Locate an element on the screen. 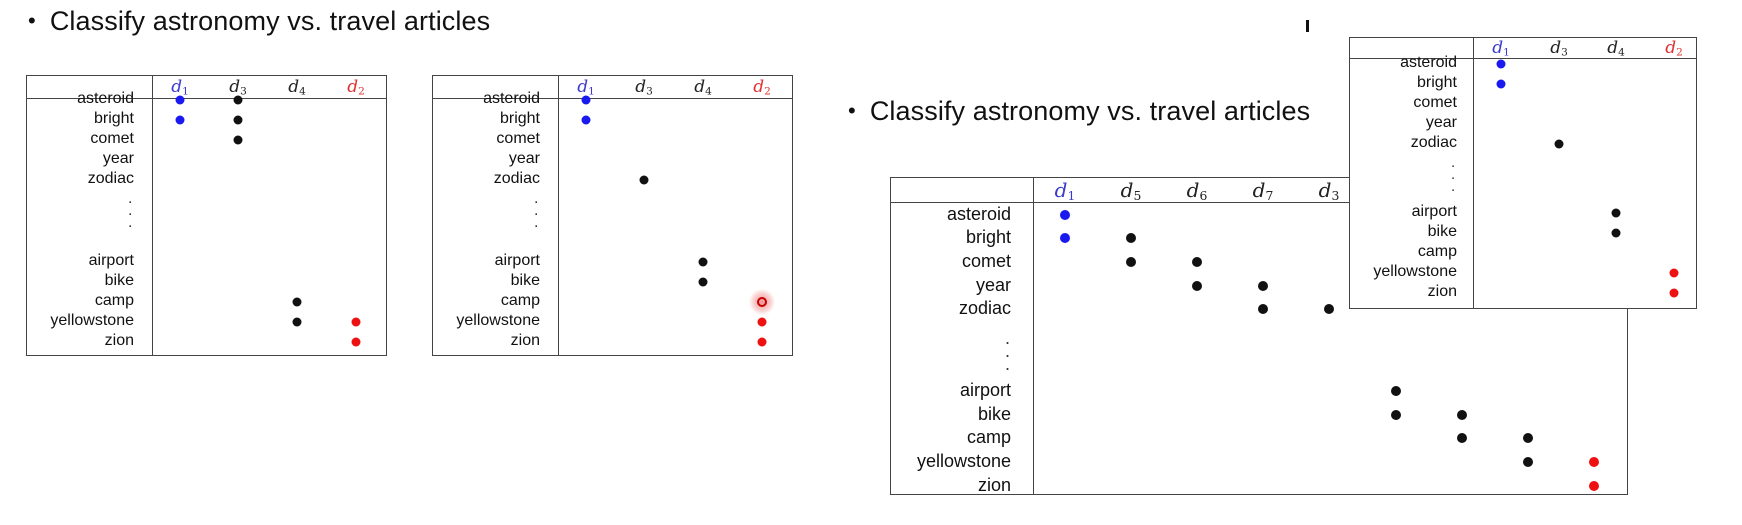  heading-left: • Classify astronomy vs. travel articles is located at coordinates (259, 21).